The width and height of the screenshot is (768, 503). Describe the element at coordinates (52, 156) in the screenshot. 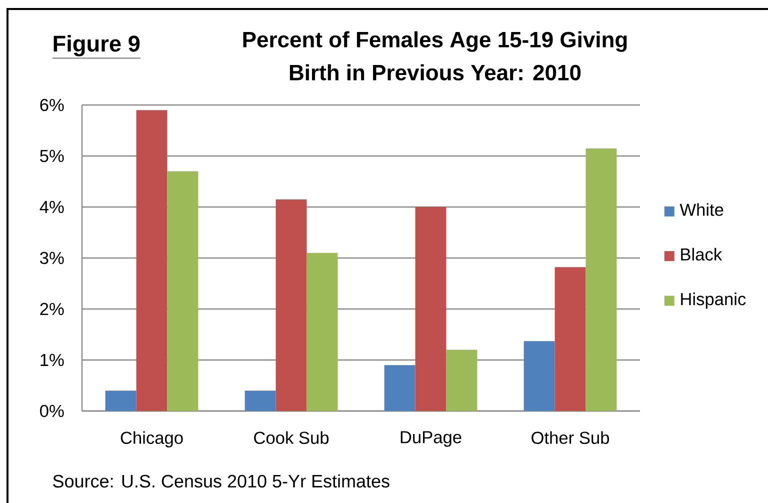

I see `y-tick-label: 5%` at that location.